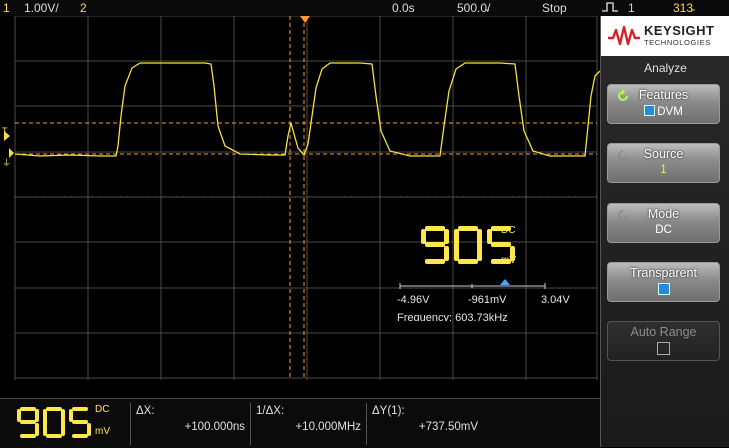  What do you see at coordinates (474, 8) in the screenshot?
I see `time-scale: 500.0̵/` at bounding box center [474, 8].